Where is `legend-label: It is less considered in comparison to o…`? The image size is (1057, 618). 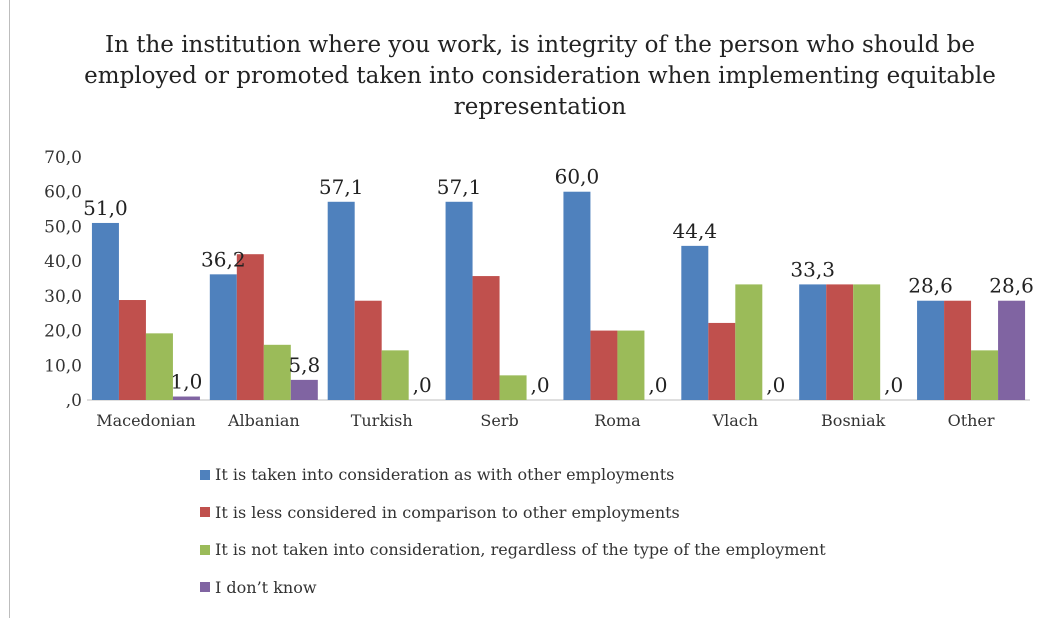 legend-label: It is less considered in comparison to o… is located at coordinates (447, 512).